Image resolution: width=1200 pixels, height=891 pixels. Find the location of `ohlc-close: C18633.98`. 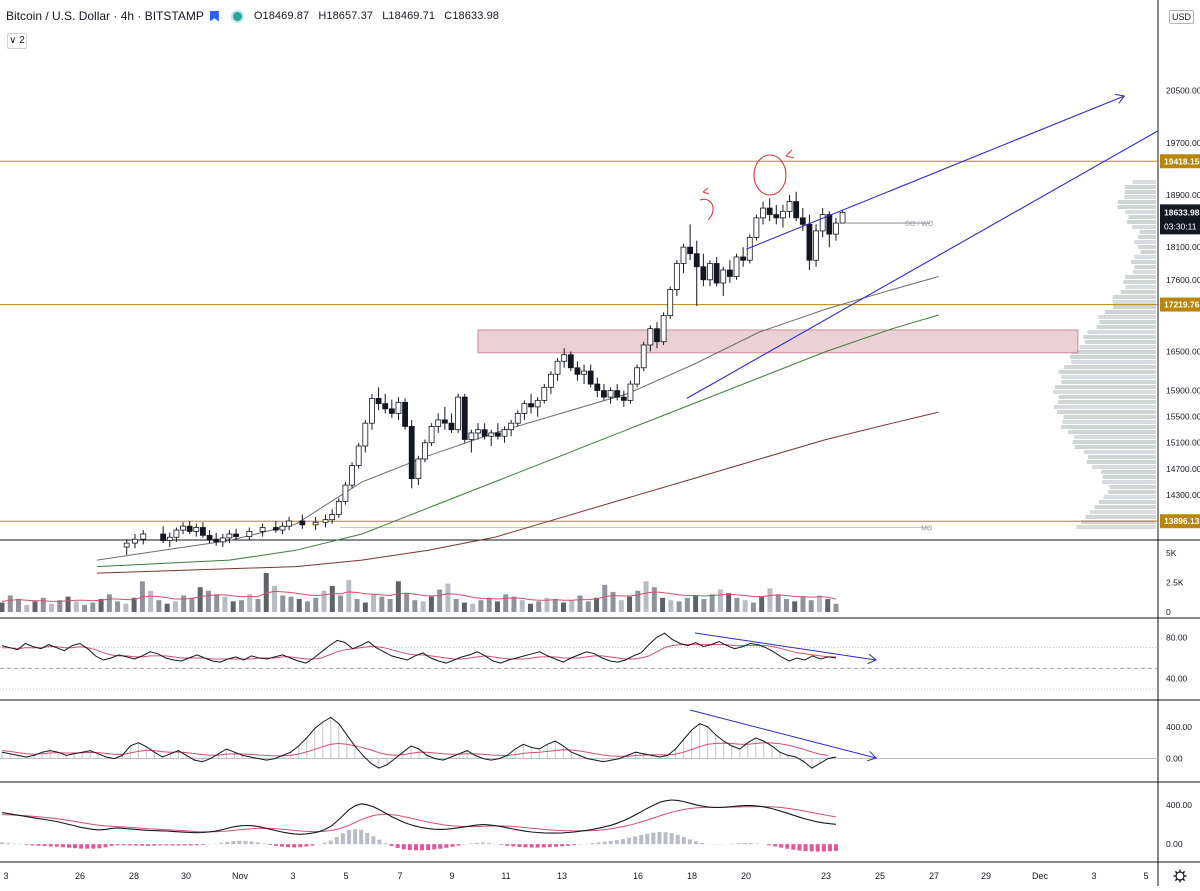

ohlc-close: C18633.98 is located at coordinates (471, 16).